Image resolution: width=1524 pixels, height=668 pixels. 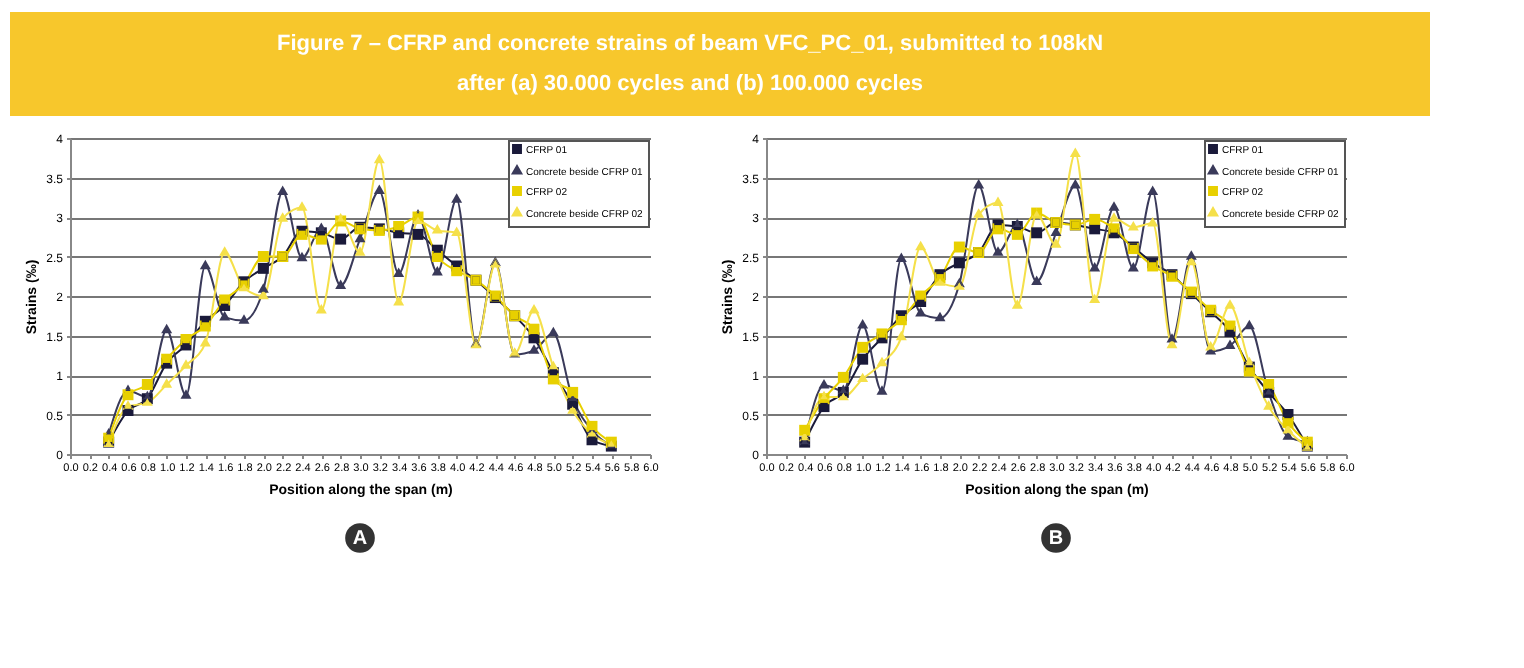 I want to click on text: B, so click(x=1056, y=539).